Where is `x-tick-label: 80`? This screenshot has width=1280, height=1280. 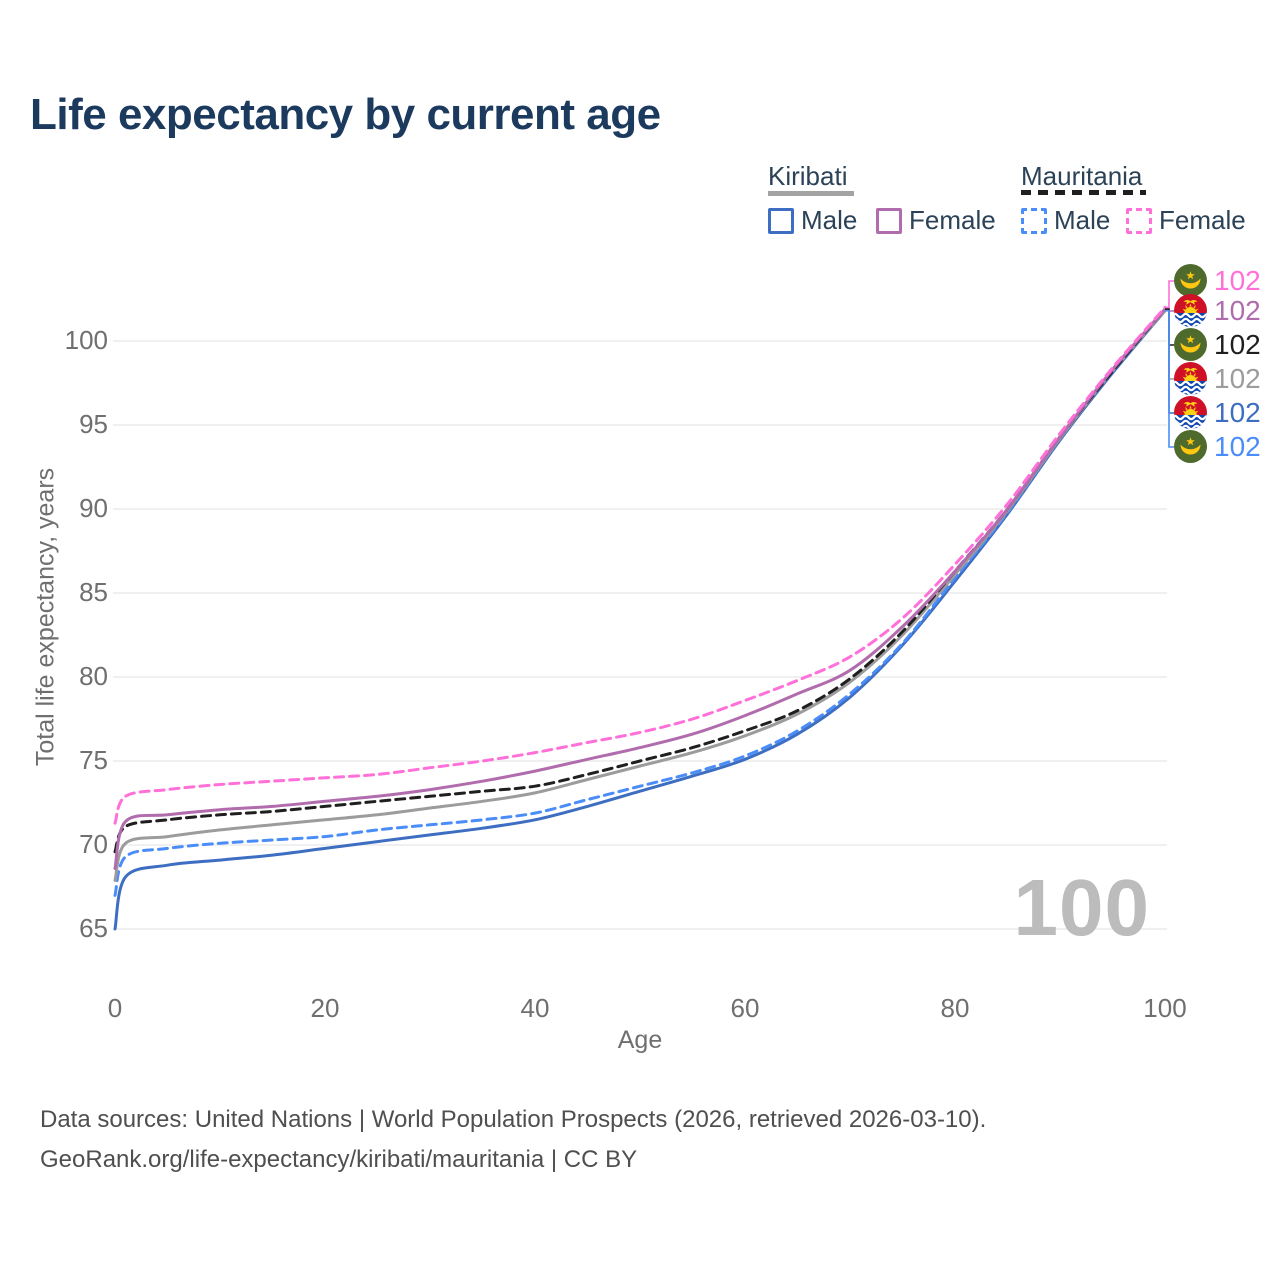
x-tick-label: 80 is located at coordinates (955, 1008).